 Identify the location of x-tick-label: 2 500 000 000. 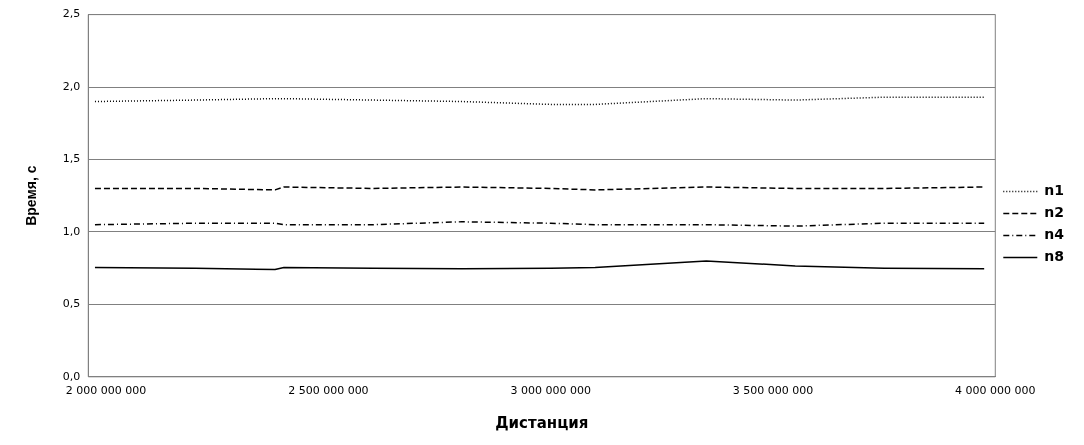
(328, 391).